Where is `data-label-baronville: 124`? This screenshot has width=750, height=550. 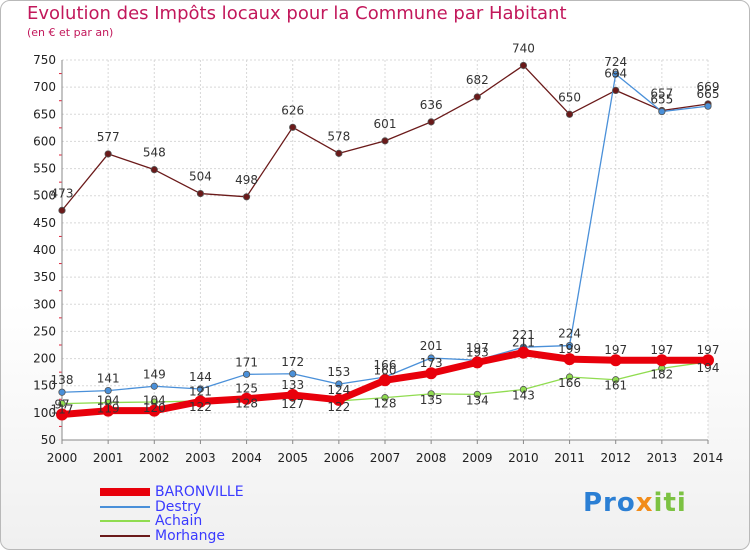
data-label-baronville: 124 is located at coordinates (338, 390).